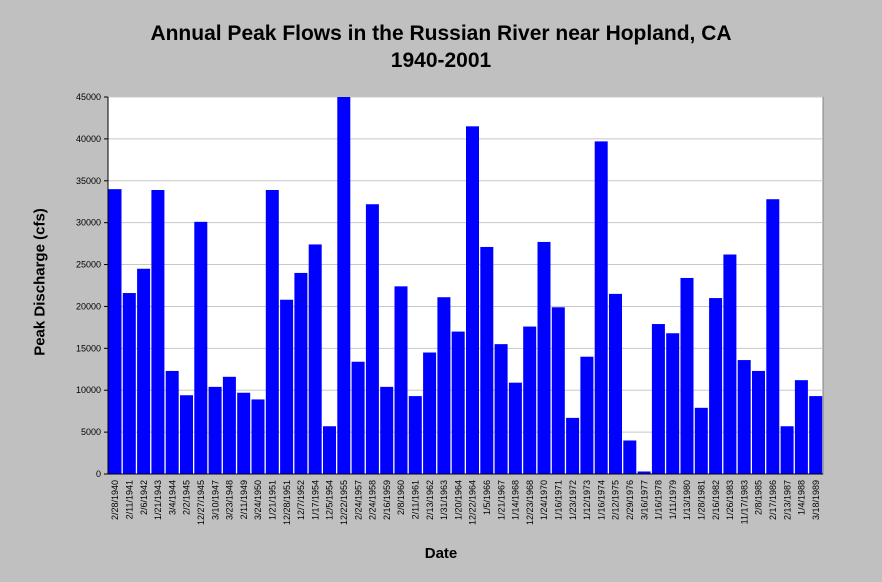 This screenshot has width=882, height=582. Describe the element at coordinates (444, 500) in the screenshot. I see `x-tick-label: 1/31/1963` at that location.